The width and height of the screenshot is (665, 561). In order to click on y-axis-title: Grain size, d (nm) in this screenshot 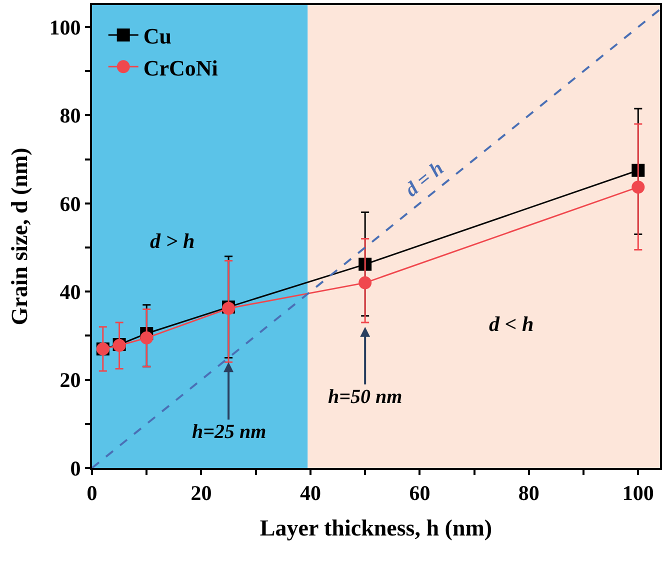, I will do `click(19, 237)`.